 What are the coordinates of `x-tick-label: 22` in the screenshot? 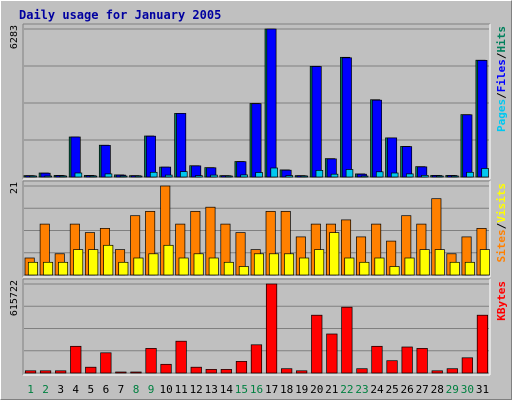 It's located at (346, 389).